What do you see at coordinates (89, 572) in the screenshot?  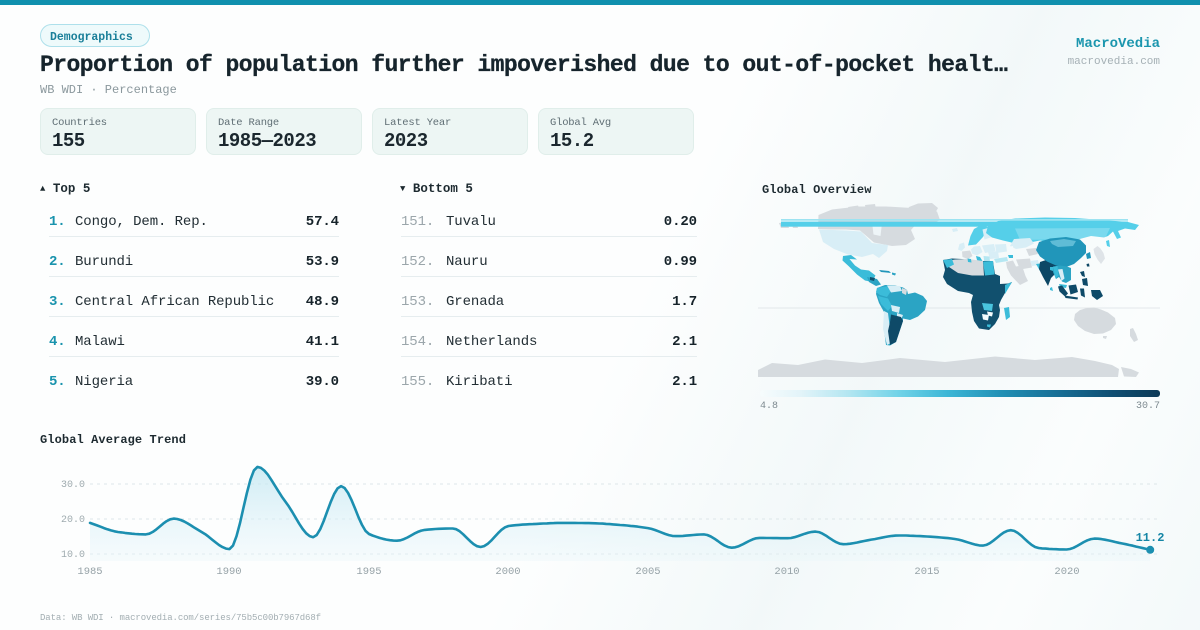 I see `svg-text: 1985` at bounding box center [89, 572].